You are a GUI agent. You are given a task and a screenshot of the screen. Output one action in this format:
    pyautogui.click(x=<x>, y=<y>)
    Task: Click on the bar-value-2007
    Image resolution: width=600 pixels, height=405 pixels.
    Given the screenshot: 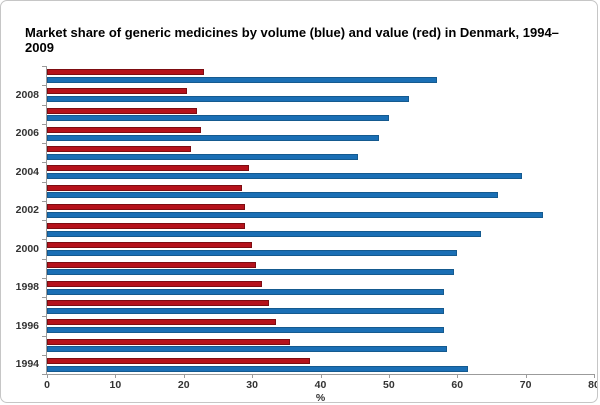 What is the action you would take?
    pyautogui.click(x=122, y=110)
    